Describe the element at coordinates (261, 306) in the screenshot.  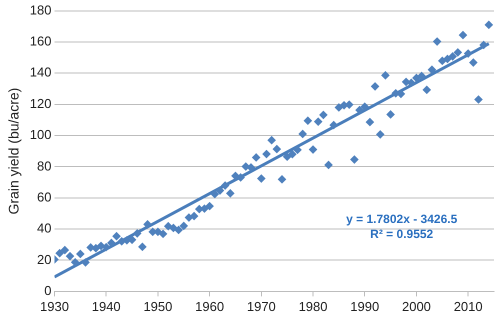
I see `x-tick-label: 1970` at that location.